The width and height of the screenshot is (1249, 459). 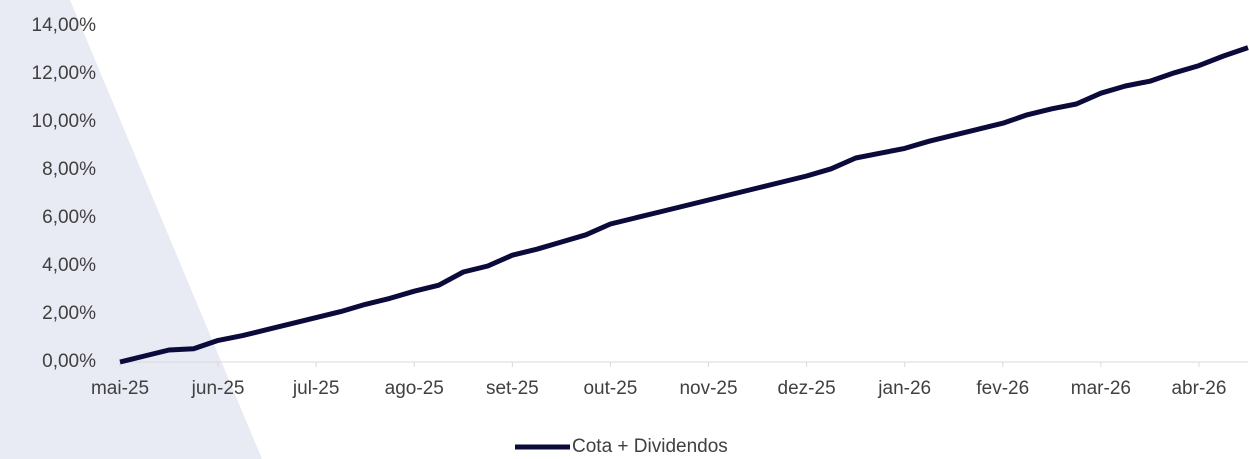 I want to click on y-tick-label: 14,00%, so click(x=64, y=25).